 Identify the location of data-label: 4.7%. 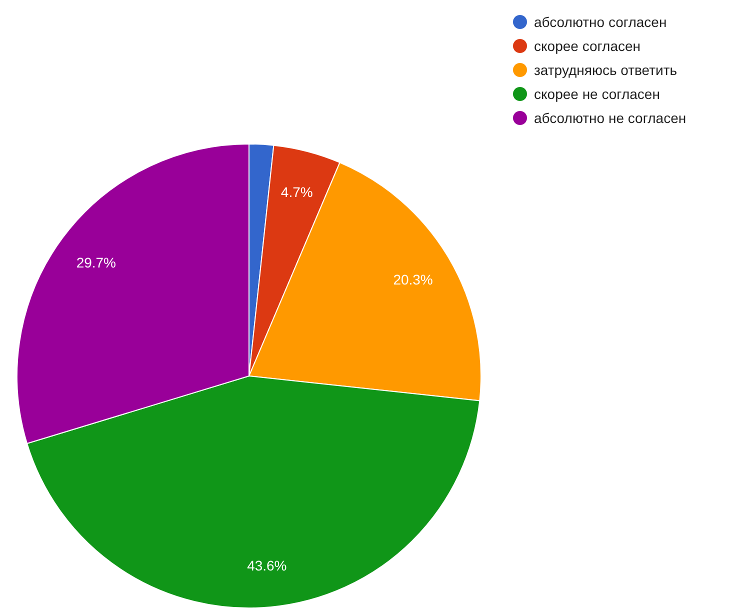
(296, 192).